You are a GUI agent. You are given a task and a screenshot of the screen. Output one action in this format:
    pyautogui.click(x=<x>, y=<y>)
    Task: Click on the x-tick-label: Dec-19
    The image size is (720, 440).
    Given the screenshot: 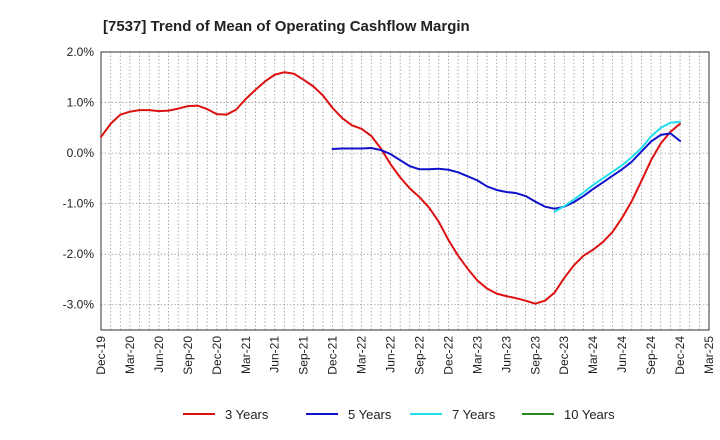 What is the action you would take?
    pyautogui.click(x=101, y=355)
    